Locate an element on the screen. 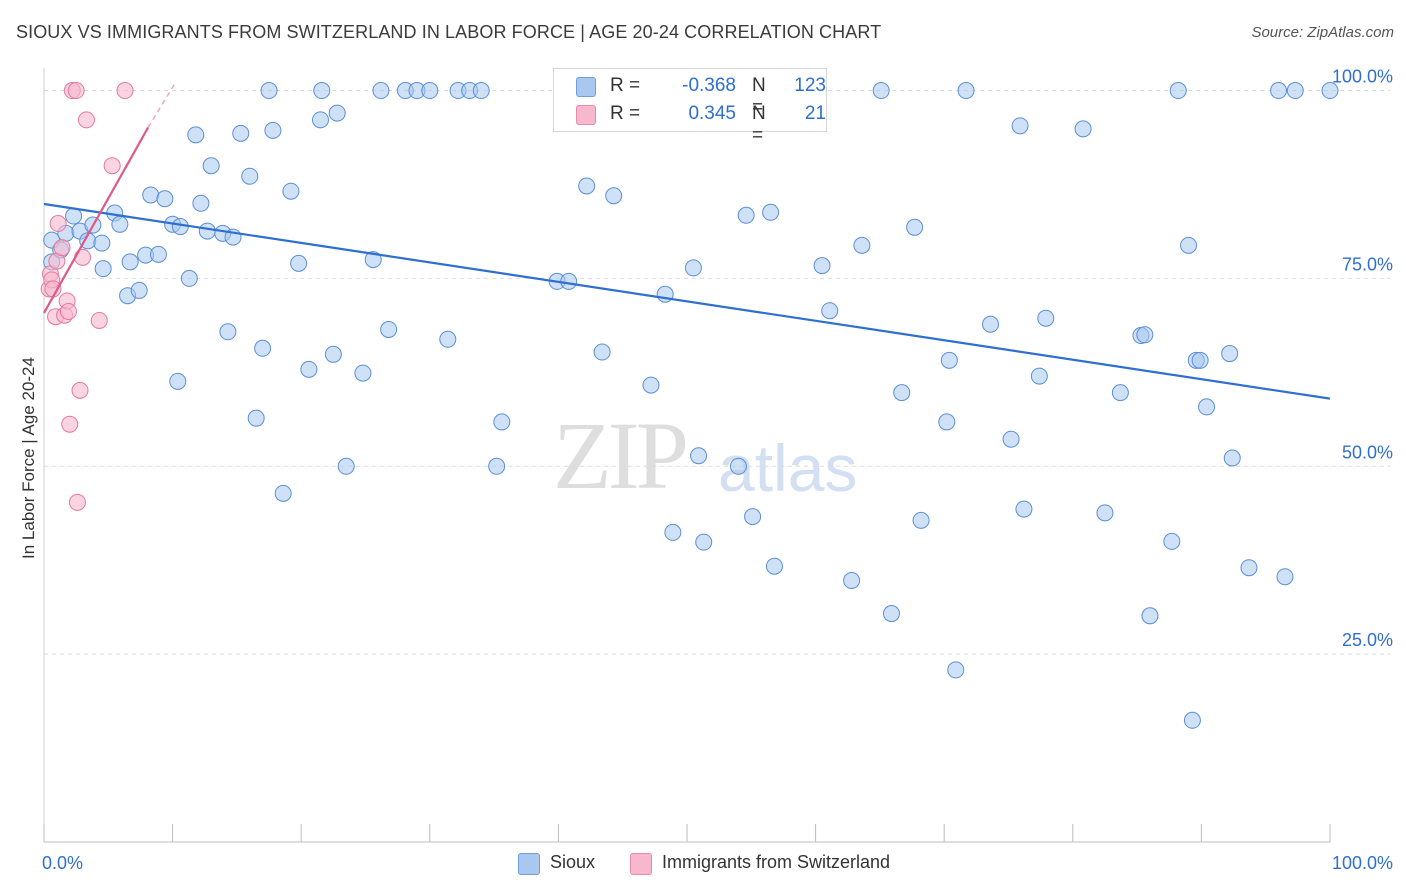 This screenshot has width=1406, height=892. y-tick-label: 25.0% is located at coordinates (1367, 640).